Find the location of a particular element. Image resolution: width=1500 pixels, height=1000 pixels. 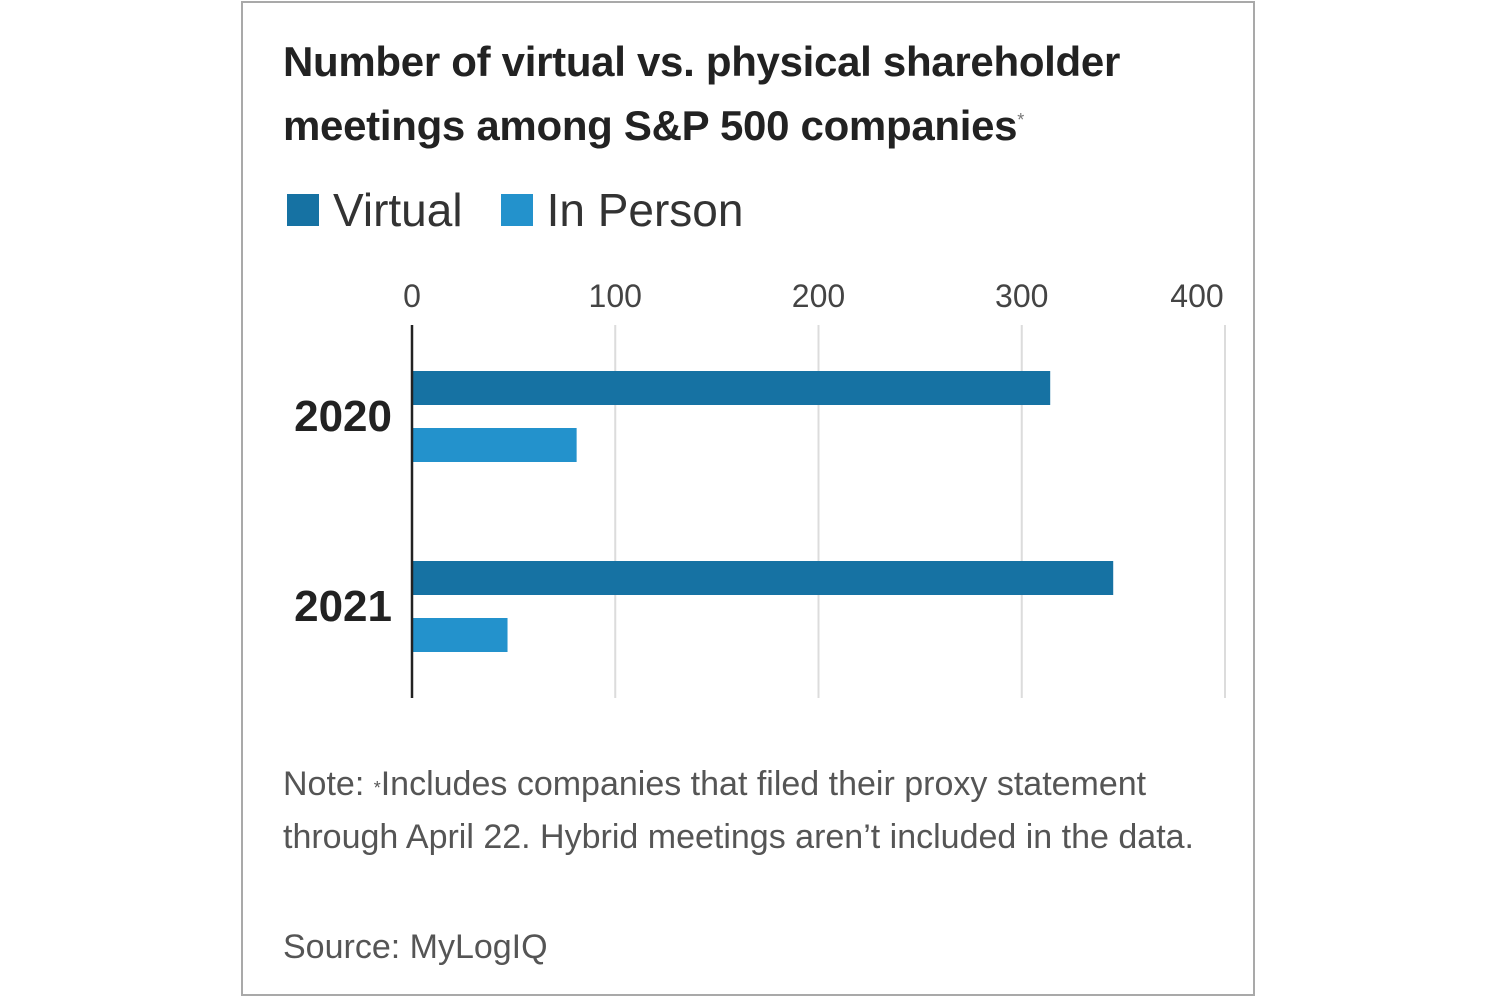

legend-label-virtual: Virtual is located at coordinates (398, 210).